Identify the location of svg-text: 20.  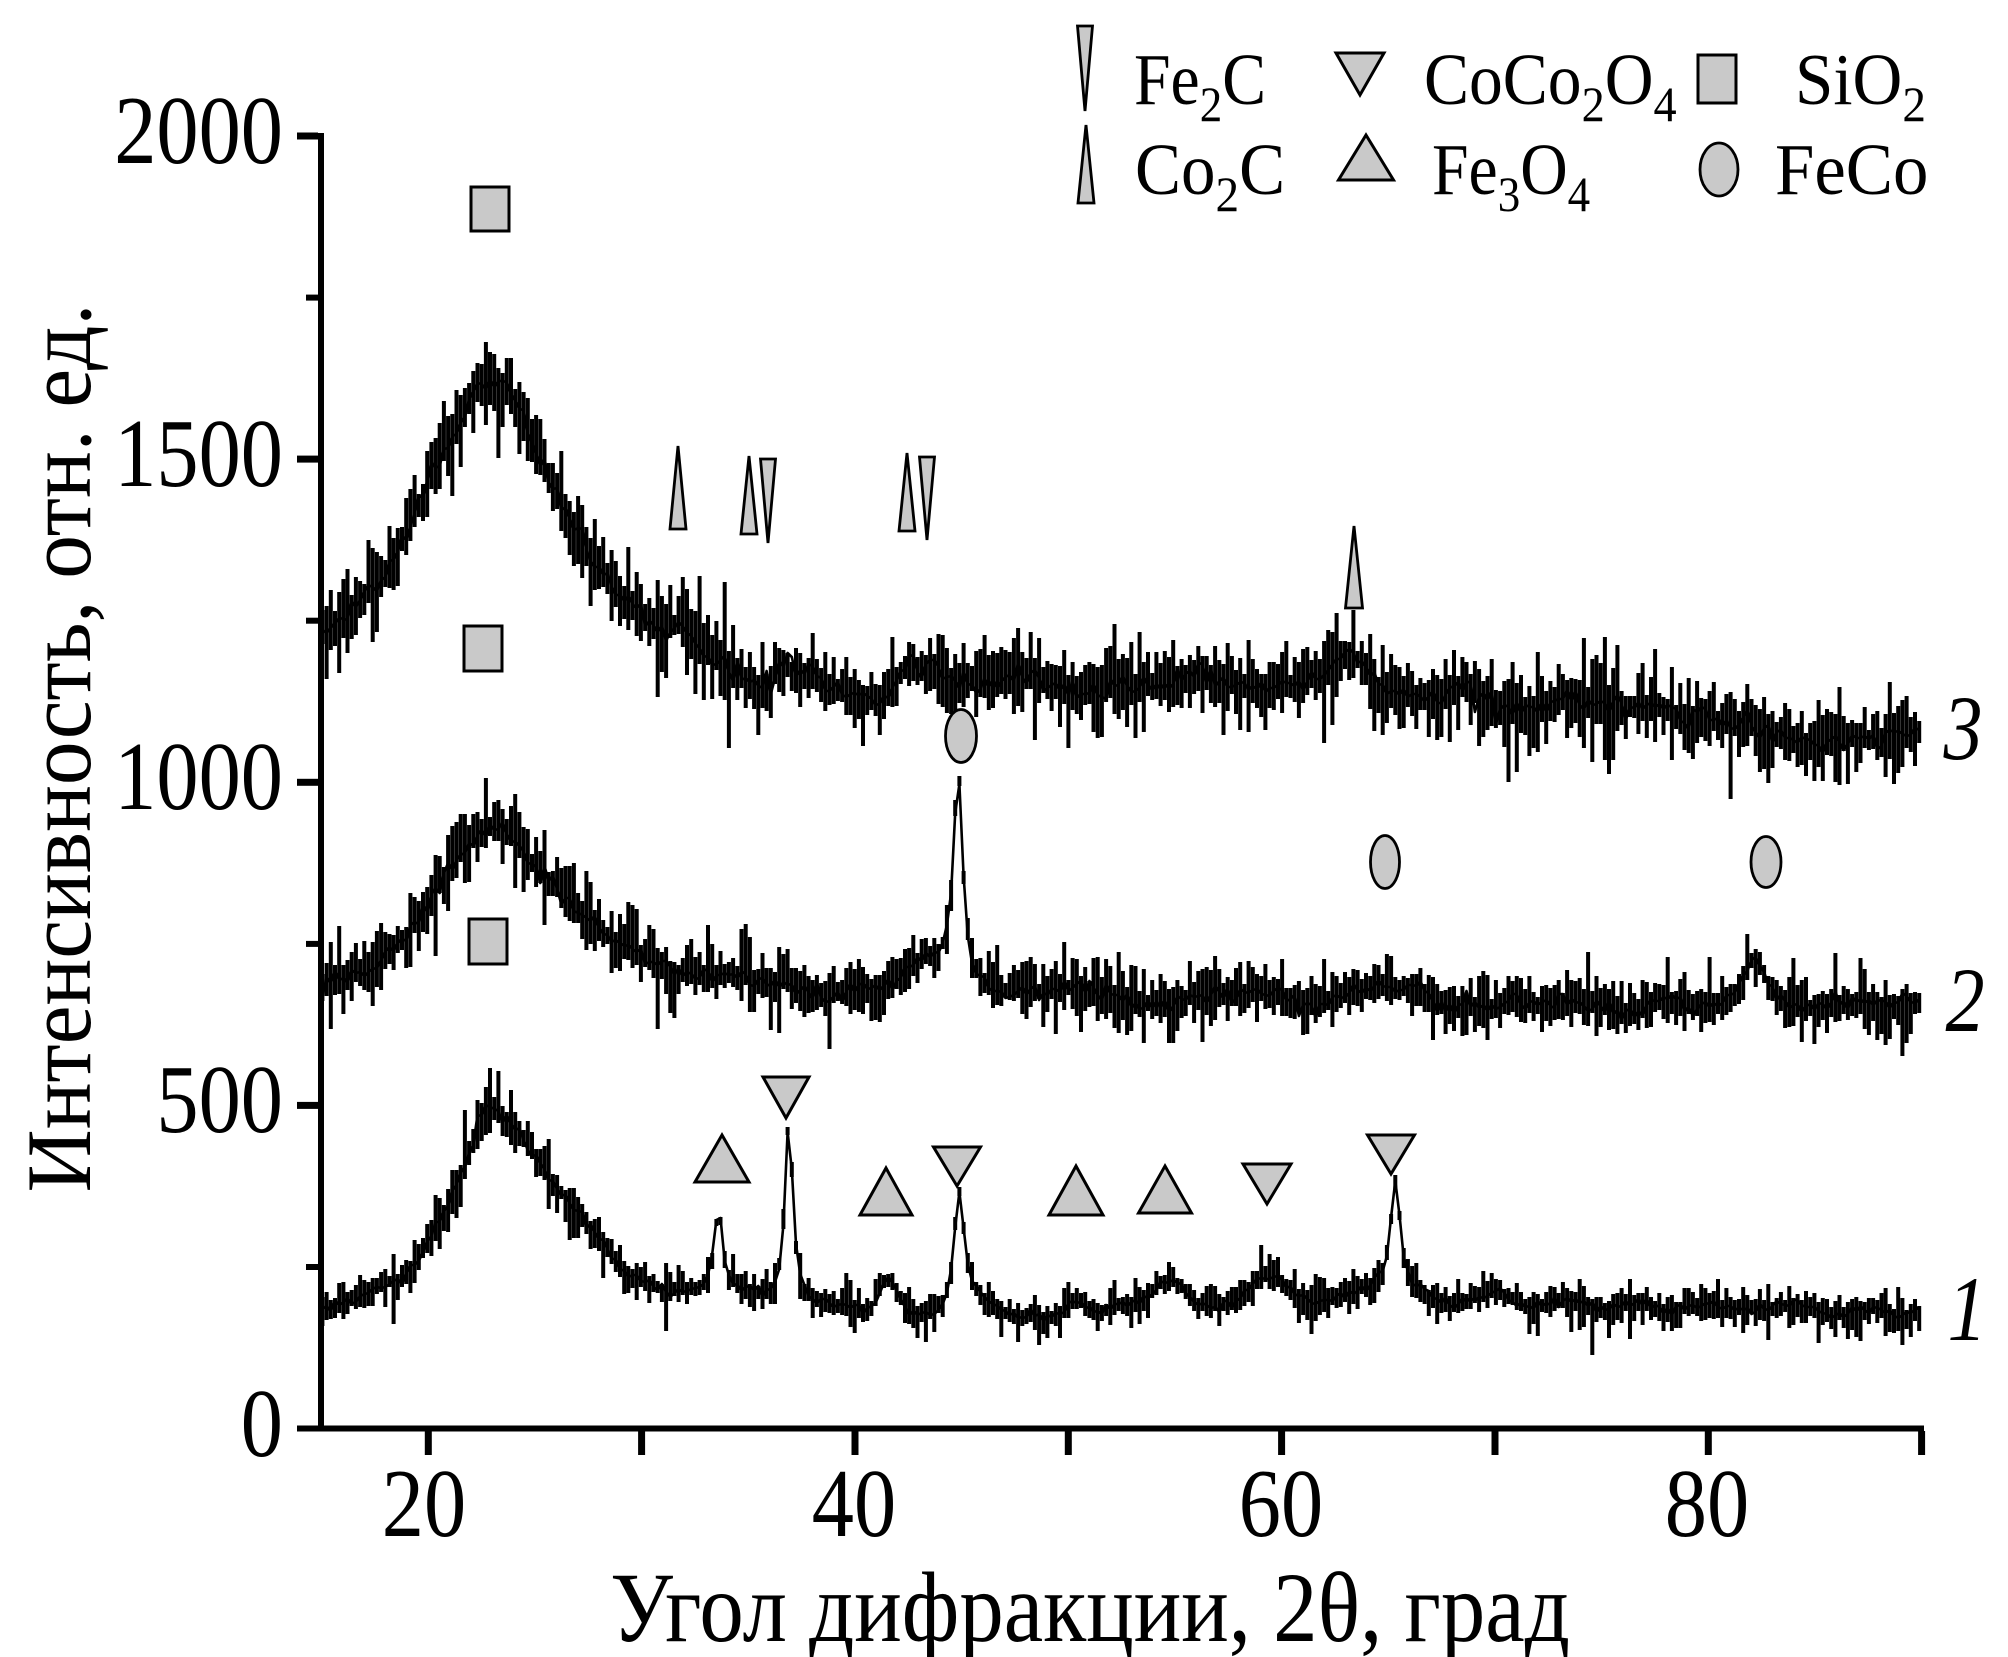
(424, 1504).